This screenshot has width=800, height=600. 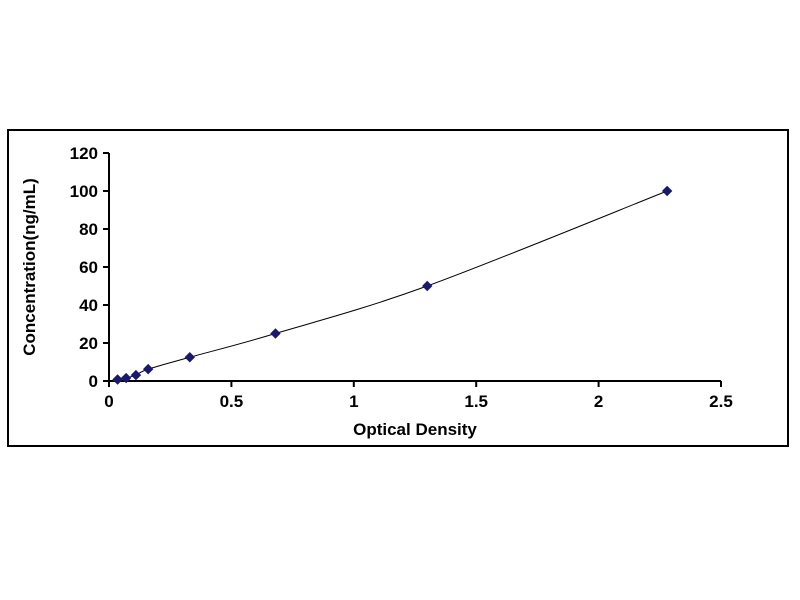 I want to click on y-tick-label: 20, so click(x=88, y=343).